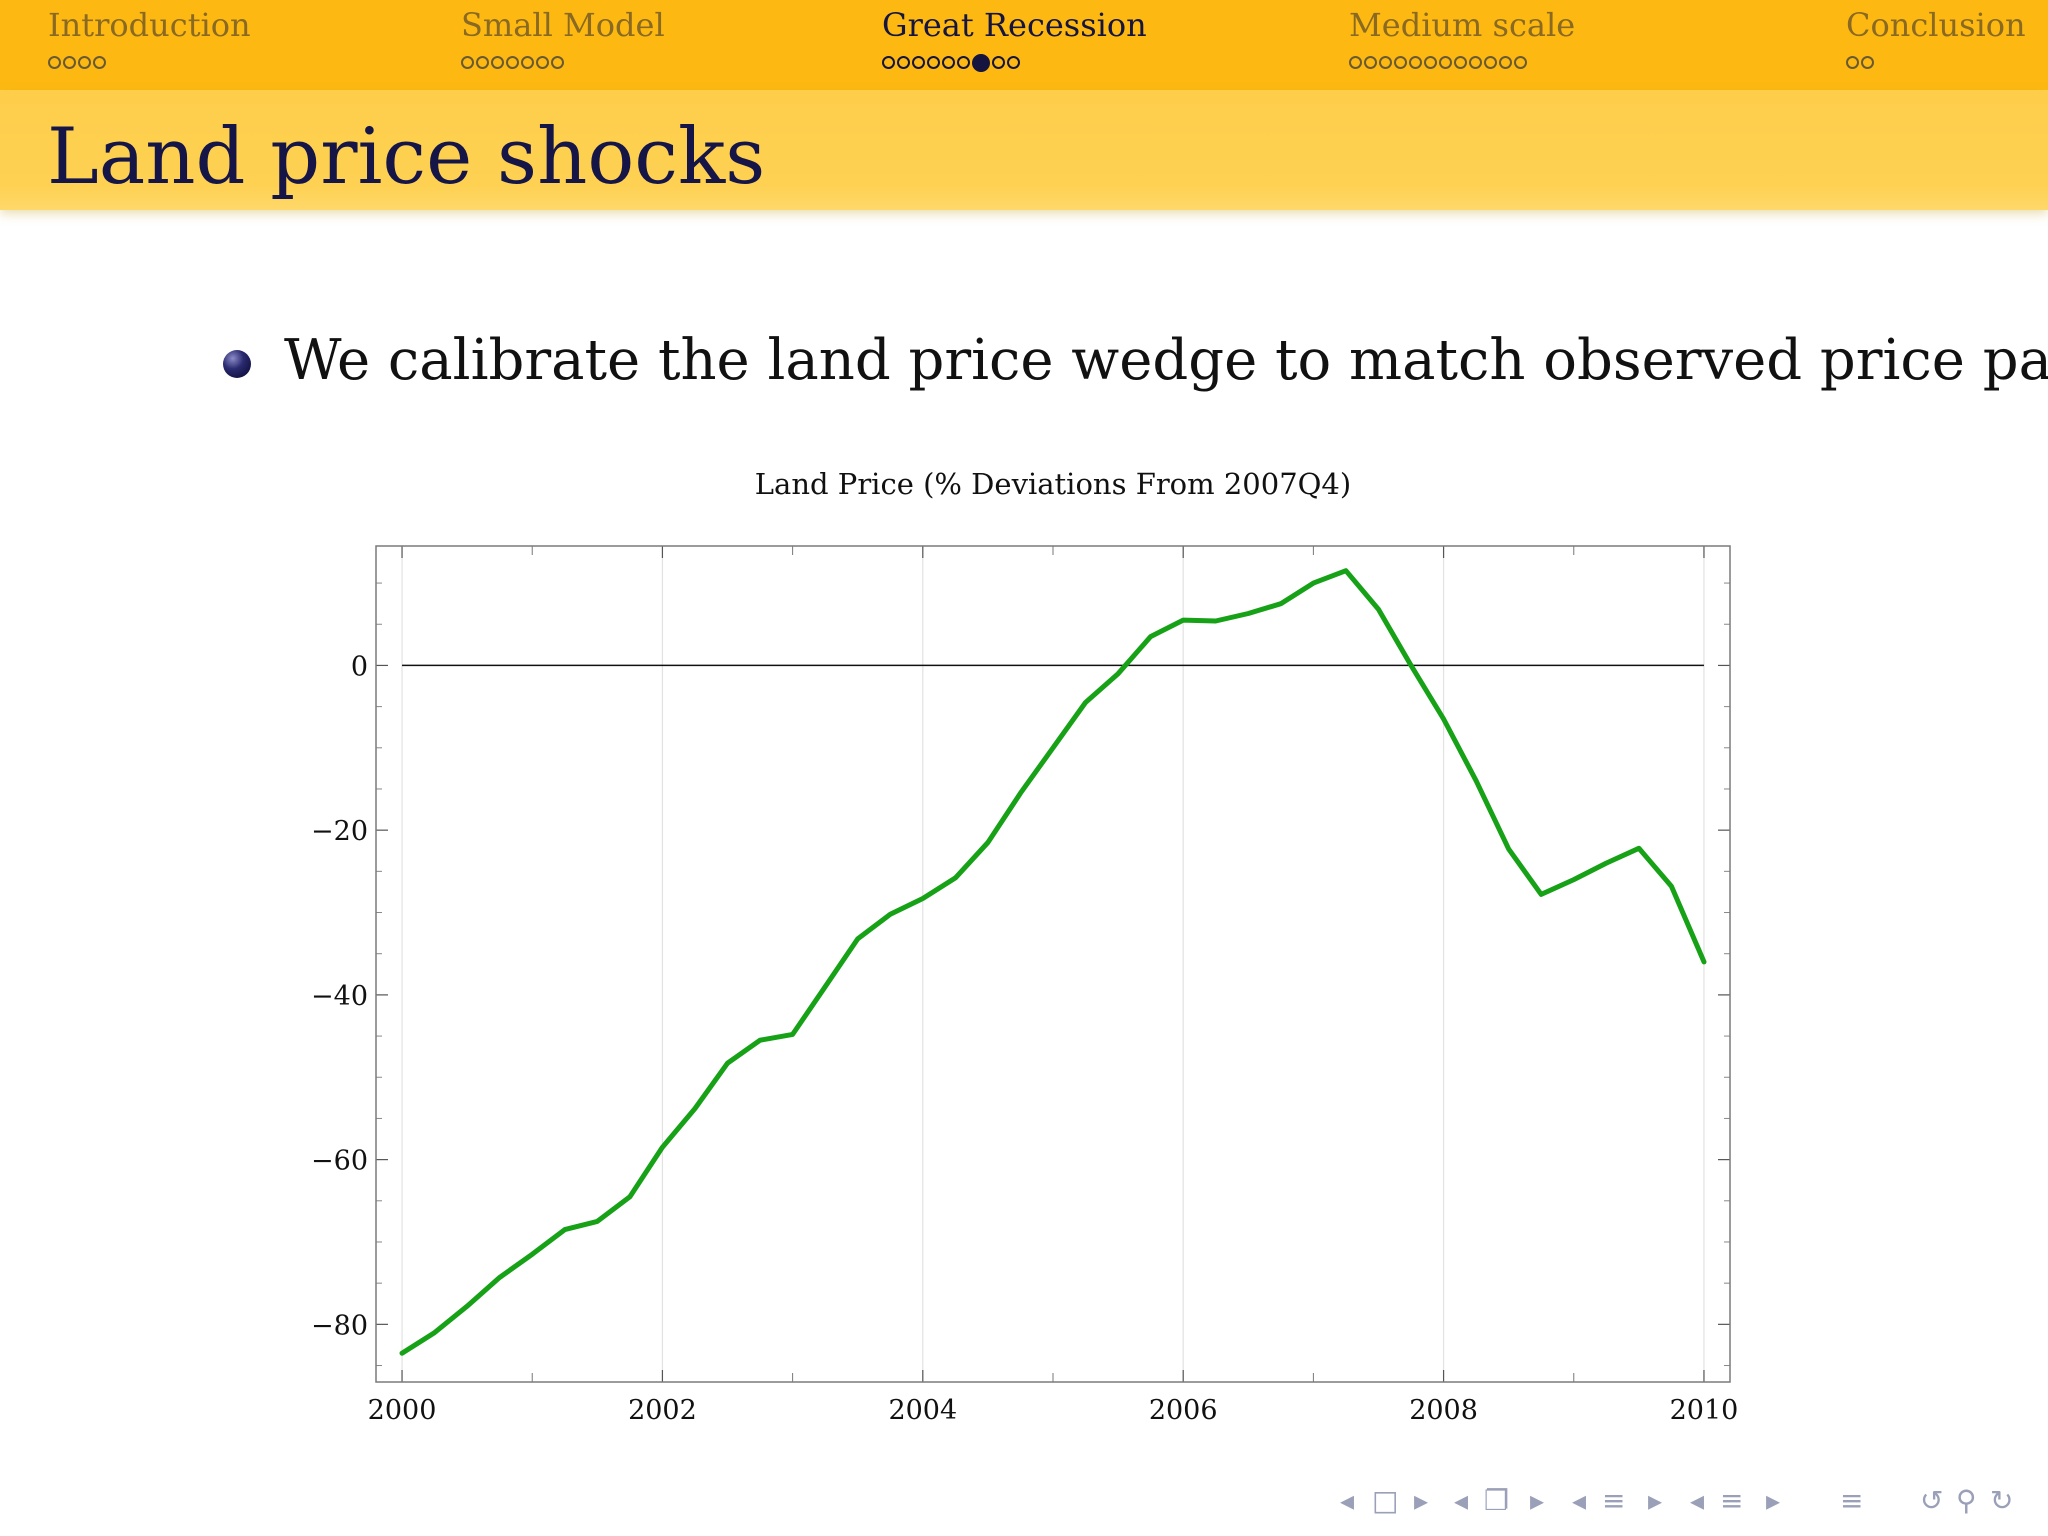 This screenshot has width=2048, height=1536. I want to click on x-tick-label: 2008, so click(1443, 1410).